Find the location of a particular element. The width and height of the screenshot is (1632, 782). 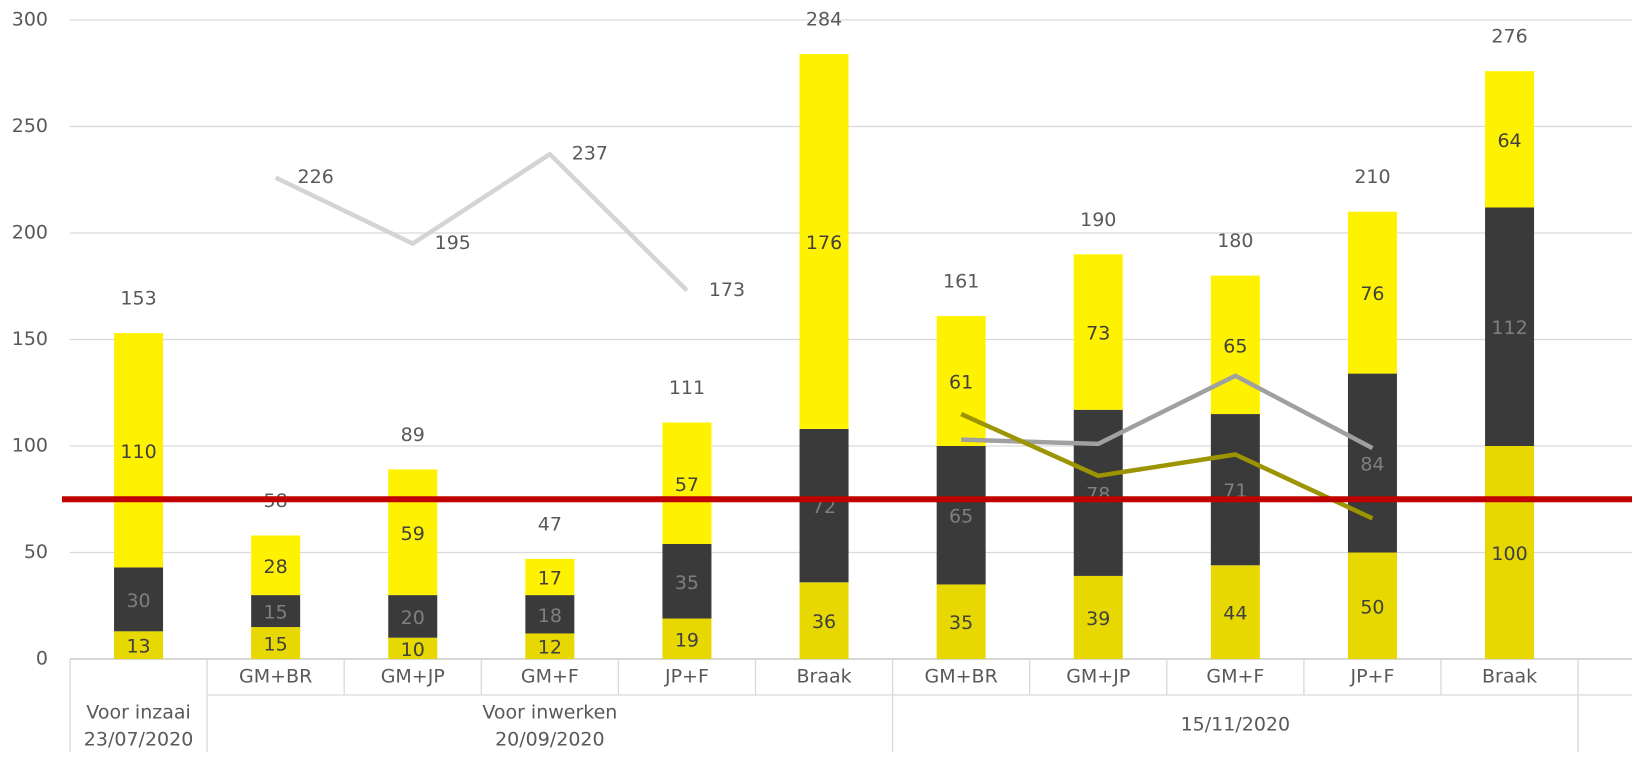

data-label: 73 is located at coordinates (1098, 334).